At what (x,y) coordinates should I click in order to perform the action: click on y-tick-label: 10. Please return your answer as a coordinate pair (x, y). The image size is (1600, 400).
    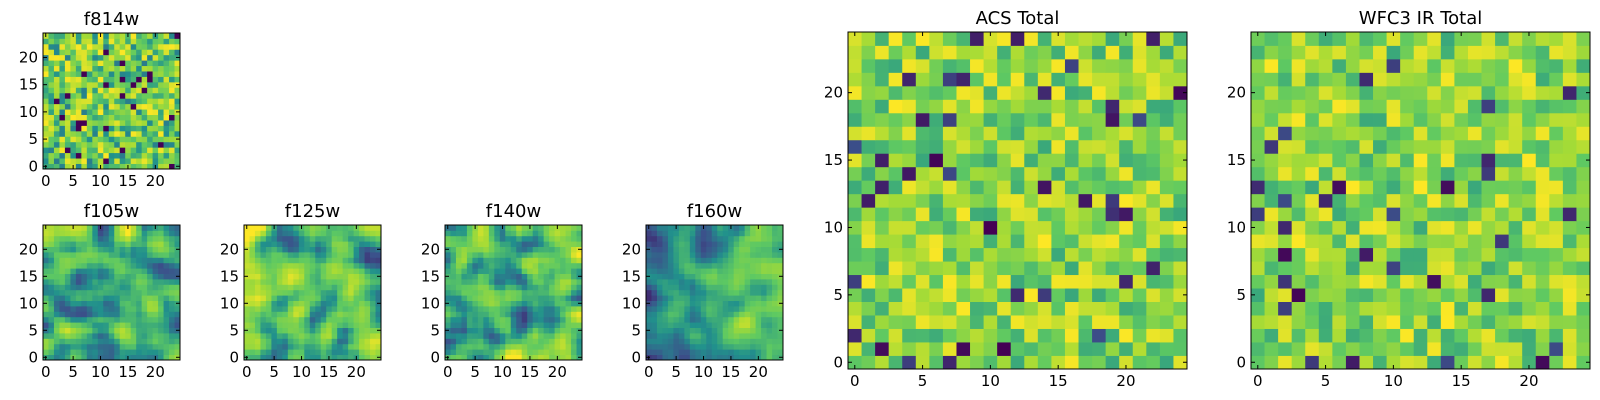
    Looking at the image, I should click on (833, 227).